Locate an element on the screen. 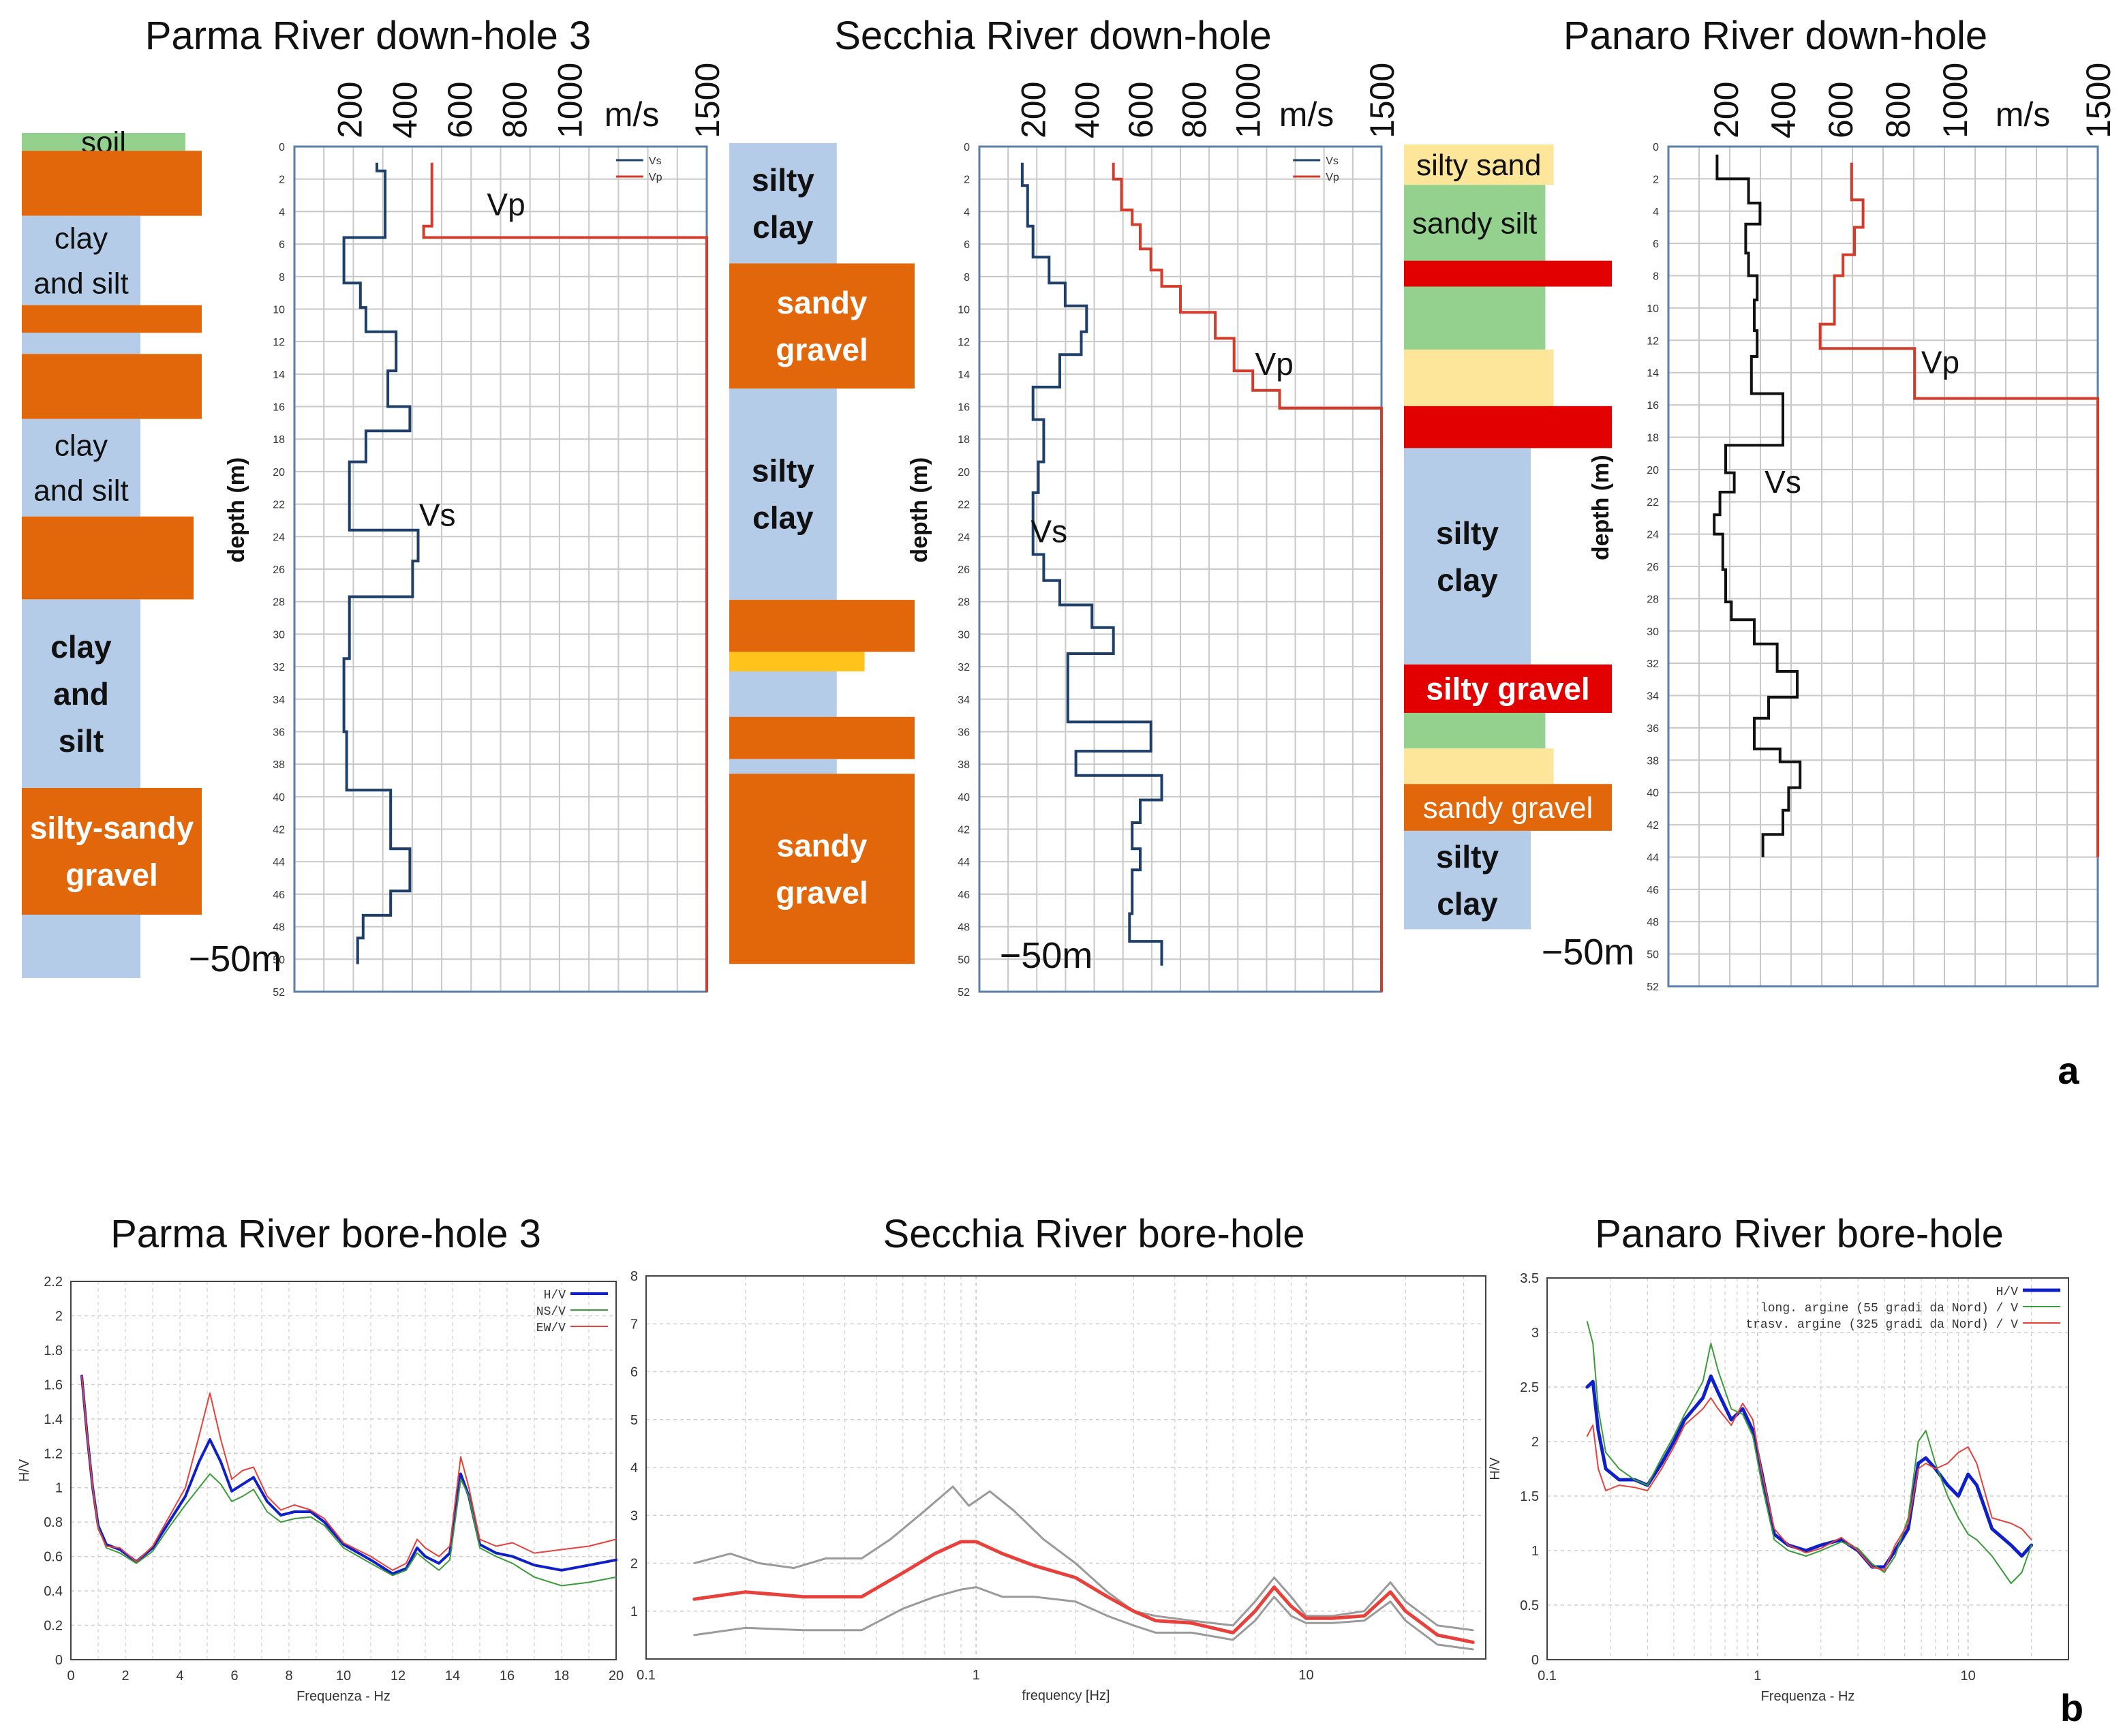 This screenshot has height=1736, width=2123. y-tick-label: 12 is located at coordinates (1653, 341).